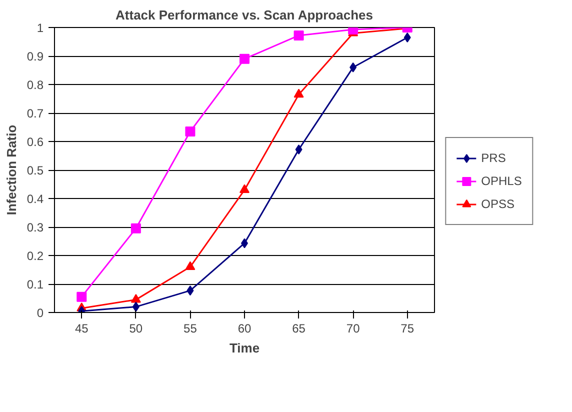  I want to click on y-tick-label: 0.5, so click(35, 171).